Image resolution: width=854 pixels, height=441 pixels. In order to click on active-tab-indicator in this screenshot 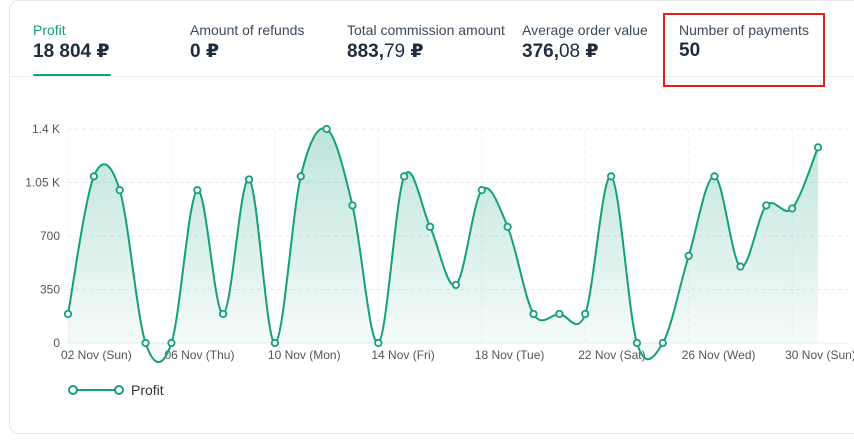, I will do `click(72, 75)`.